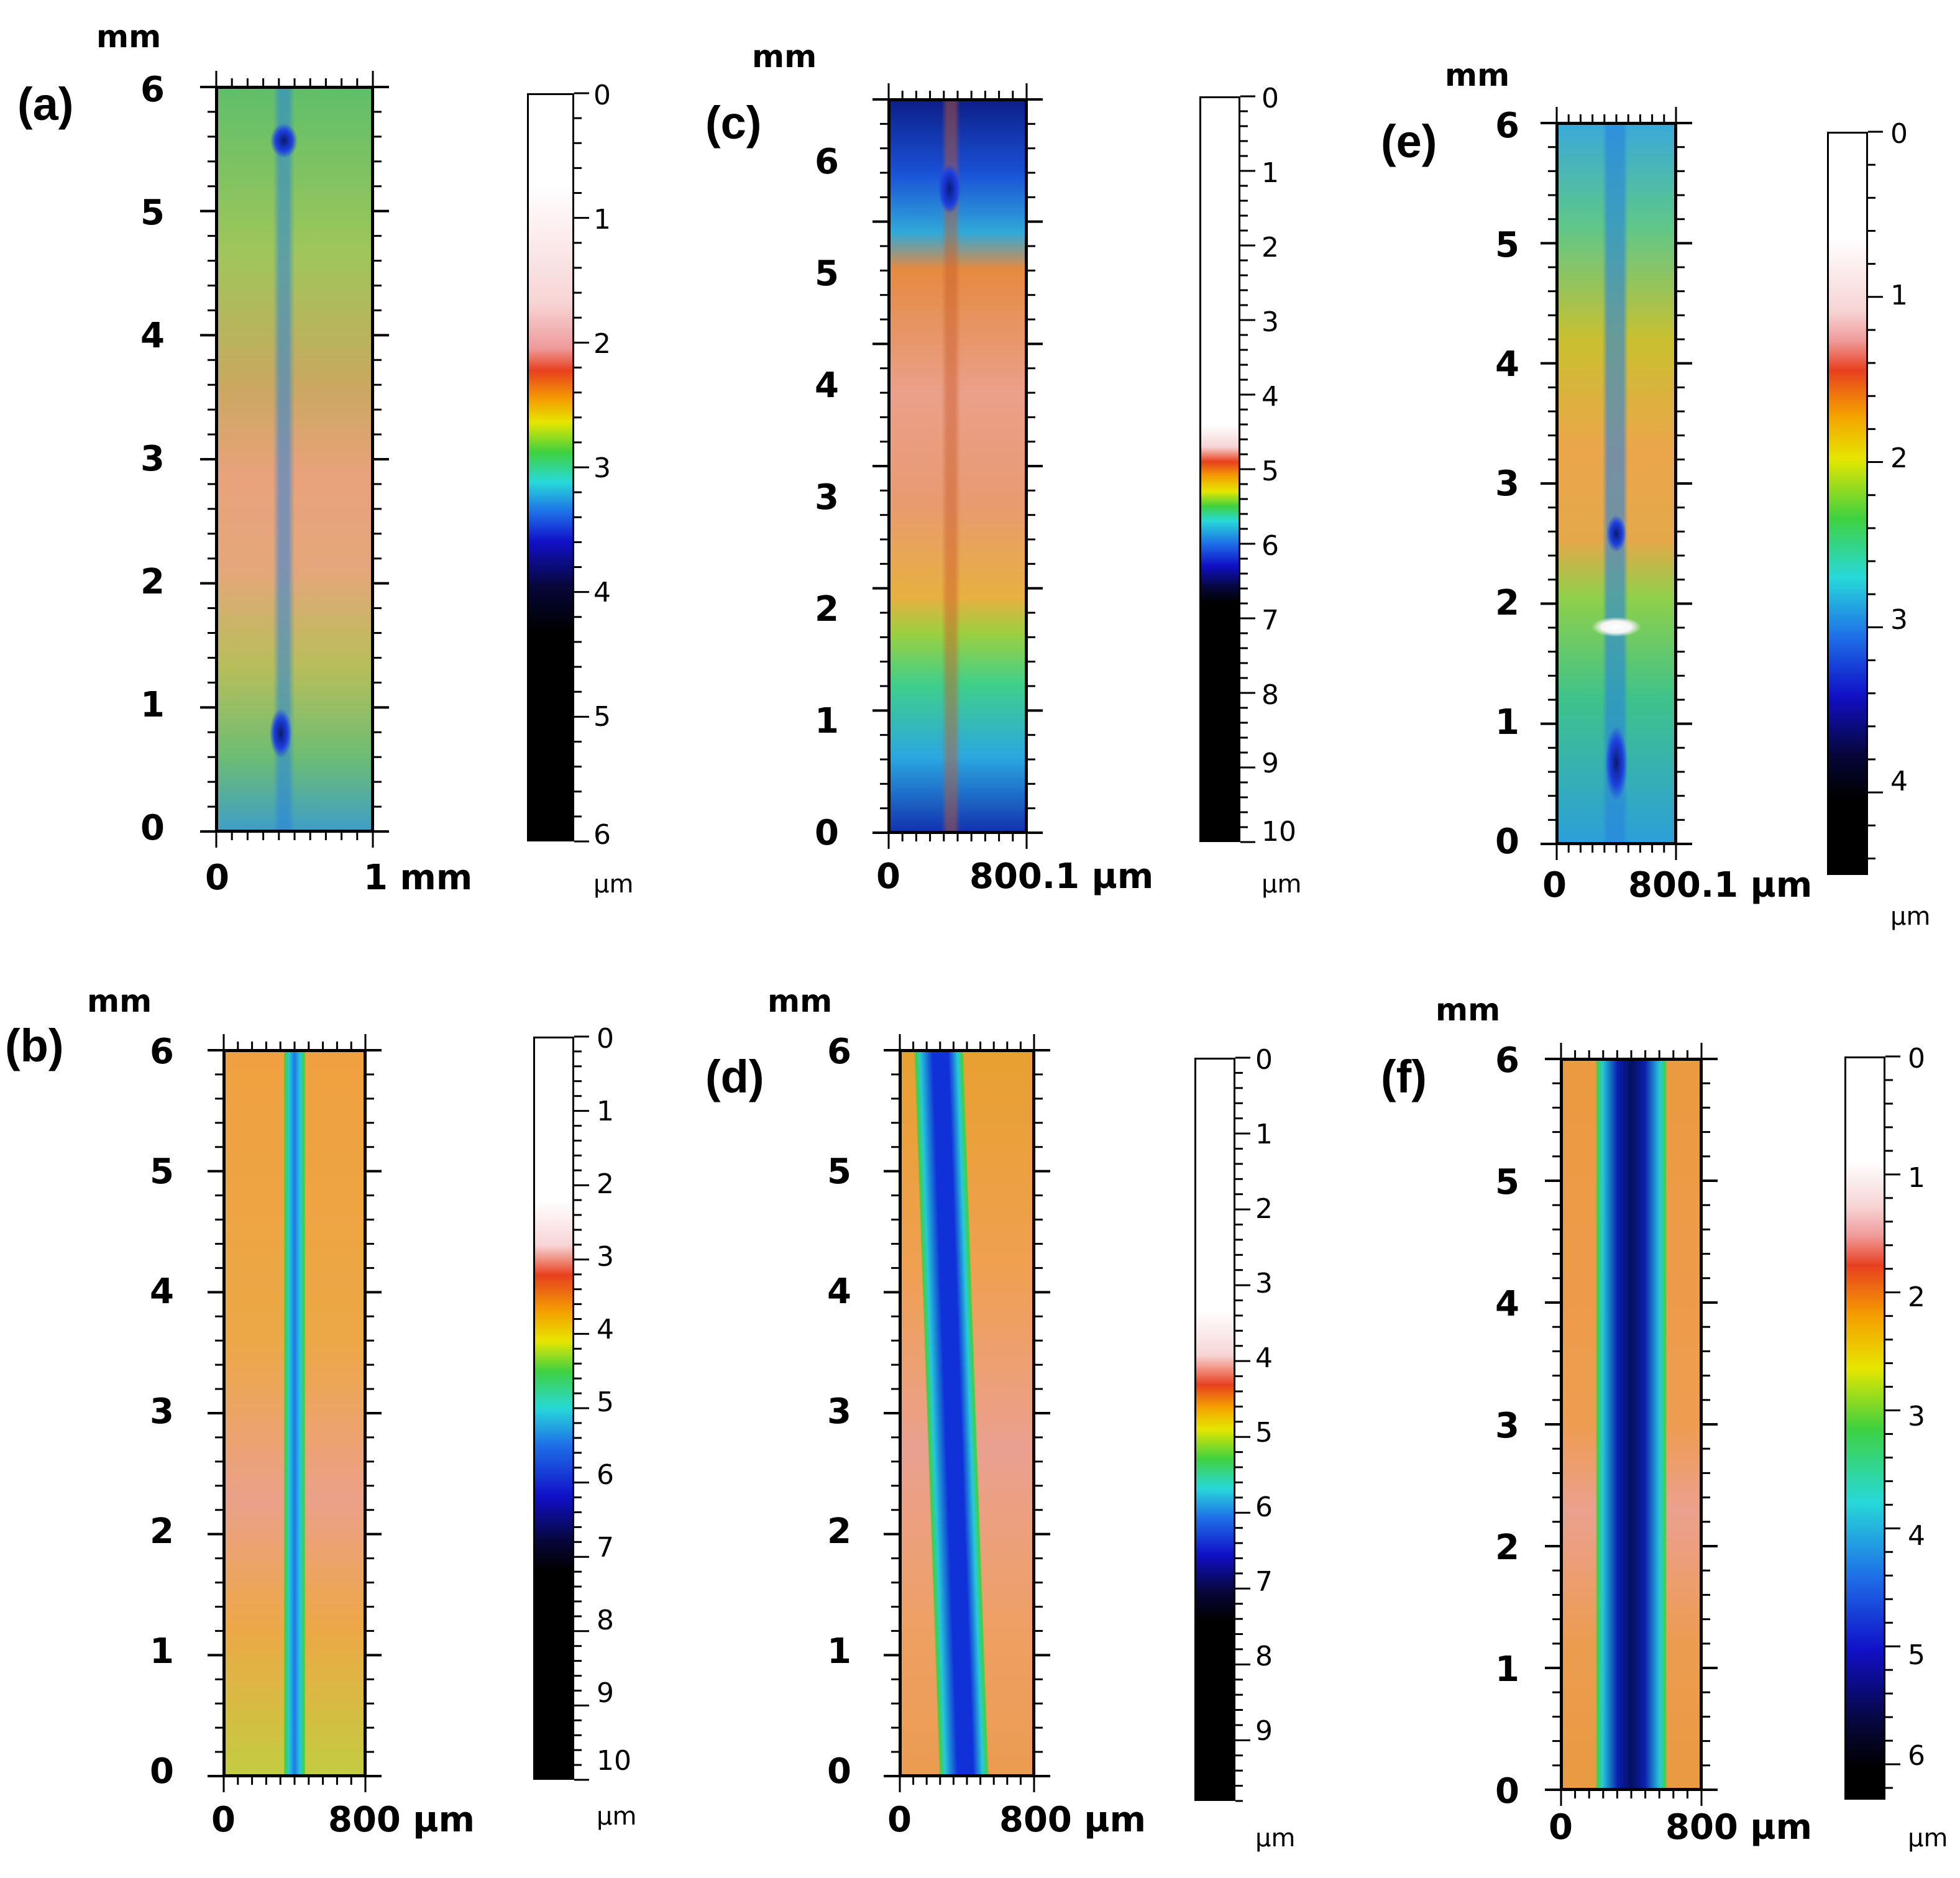 The height and width of the screenshot is (1878, 1960). I want to click on panel-label: (d), so click(735, 1076).